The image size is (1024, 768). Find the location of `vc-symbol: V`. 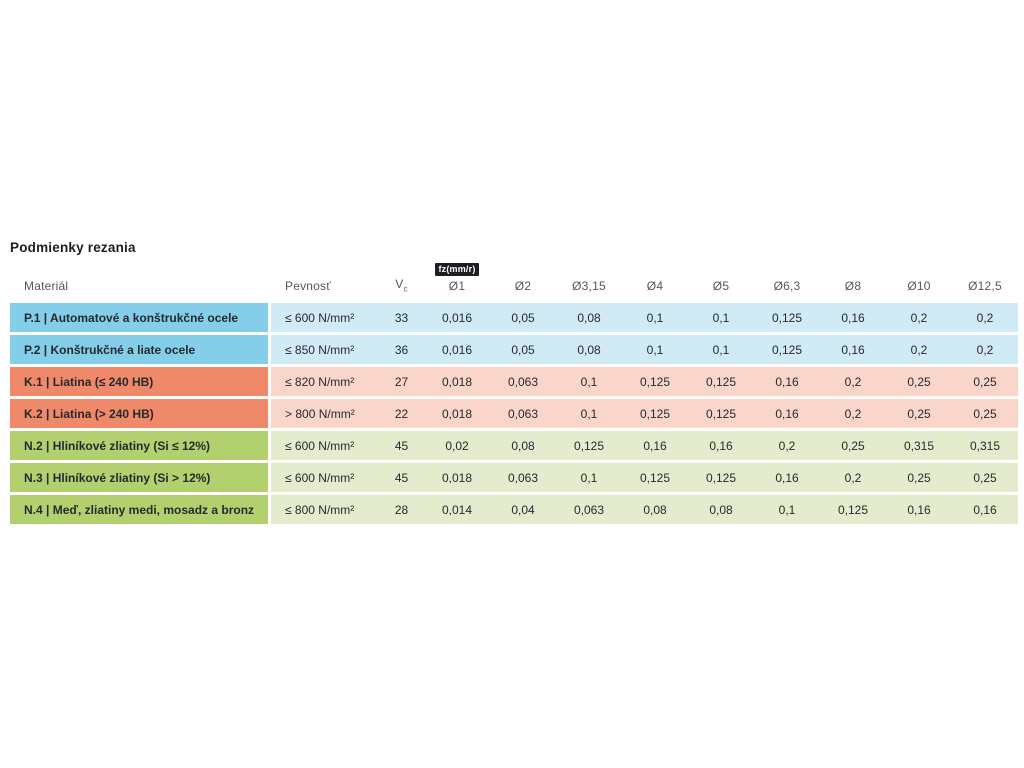

vc-symbol: V is located at coordinates (399, 283).